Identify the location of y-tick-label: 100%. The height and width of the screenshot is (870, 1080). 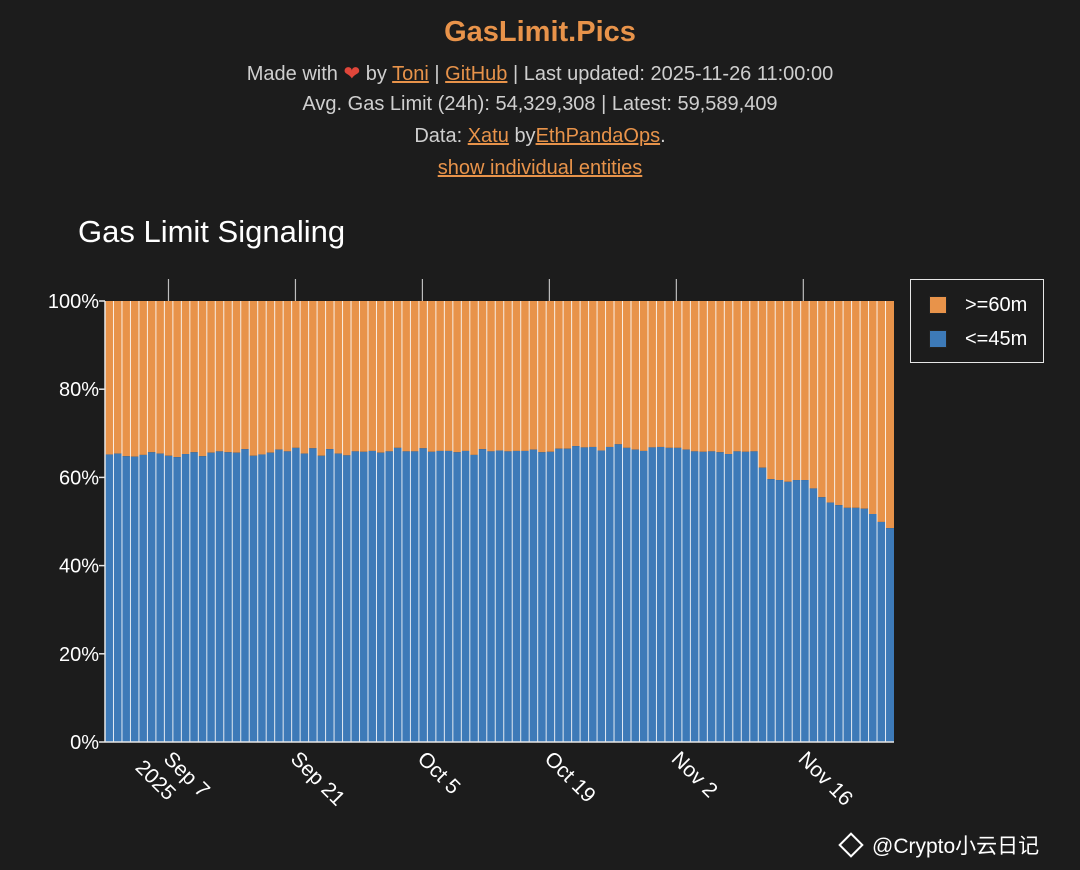
(73, 302).